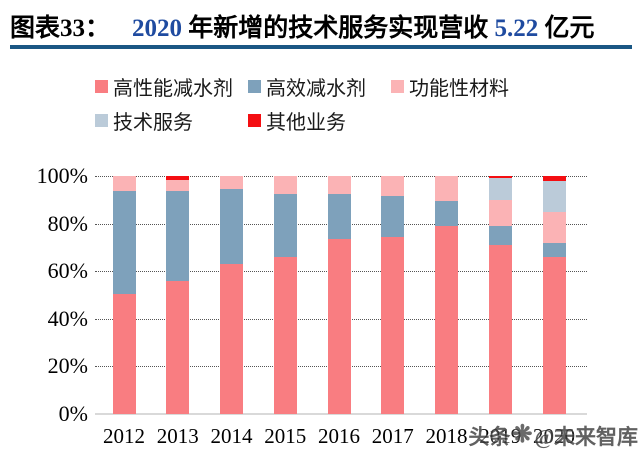 The image size is (640, 466). Describe the element at coordinates (446, 436) in the screenshot. I see `x-axis-label: 2018` at that location.